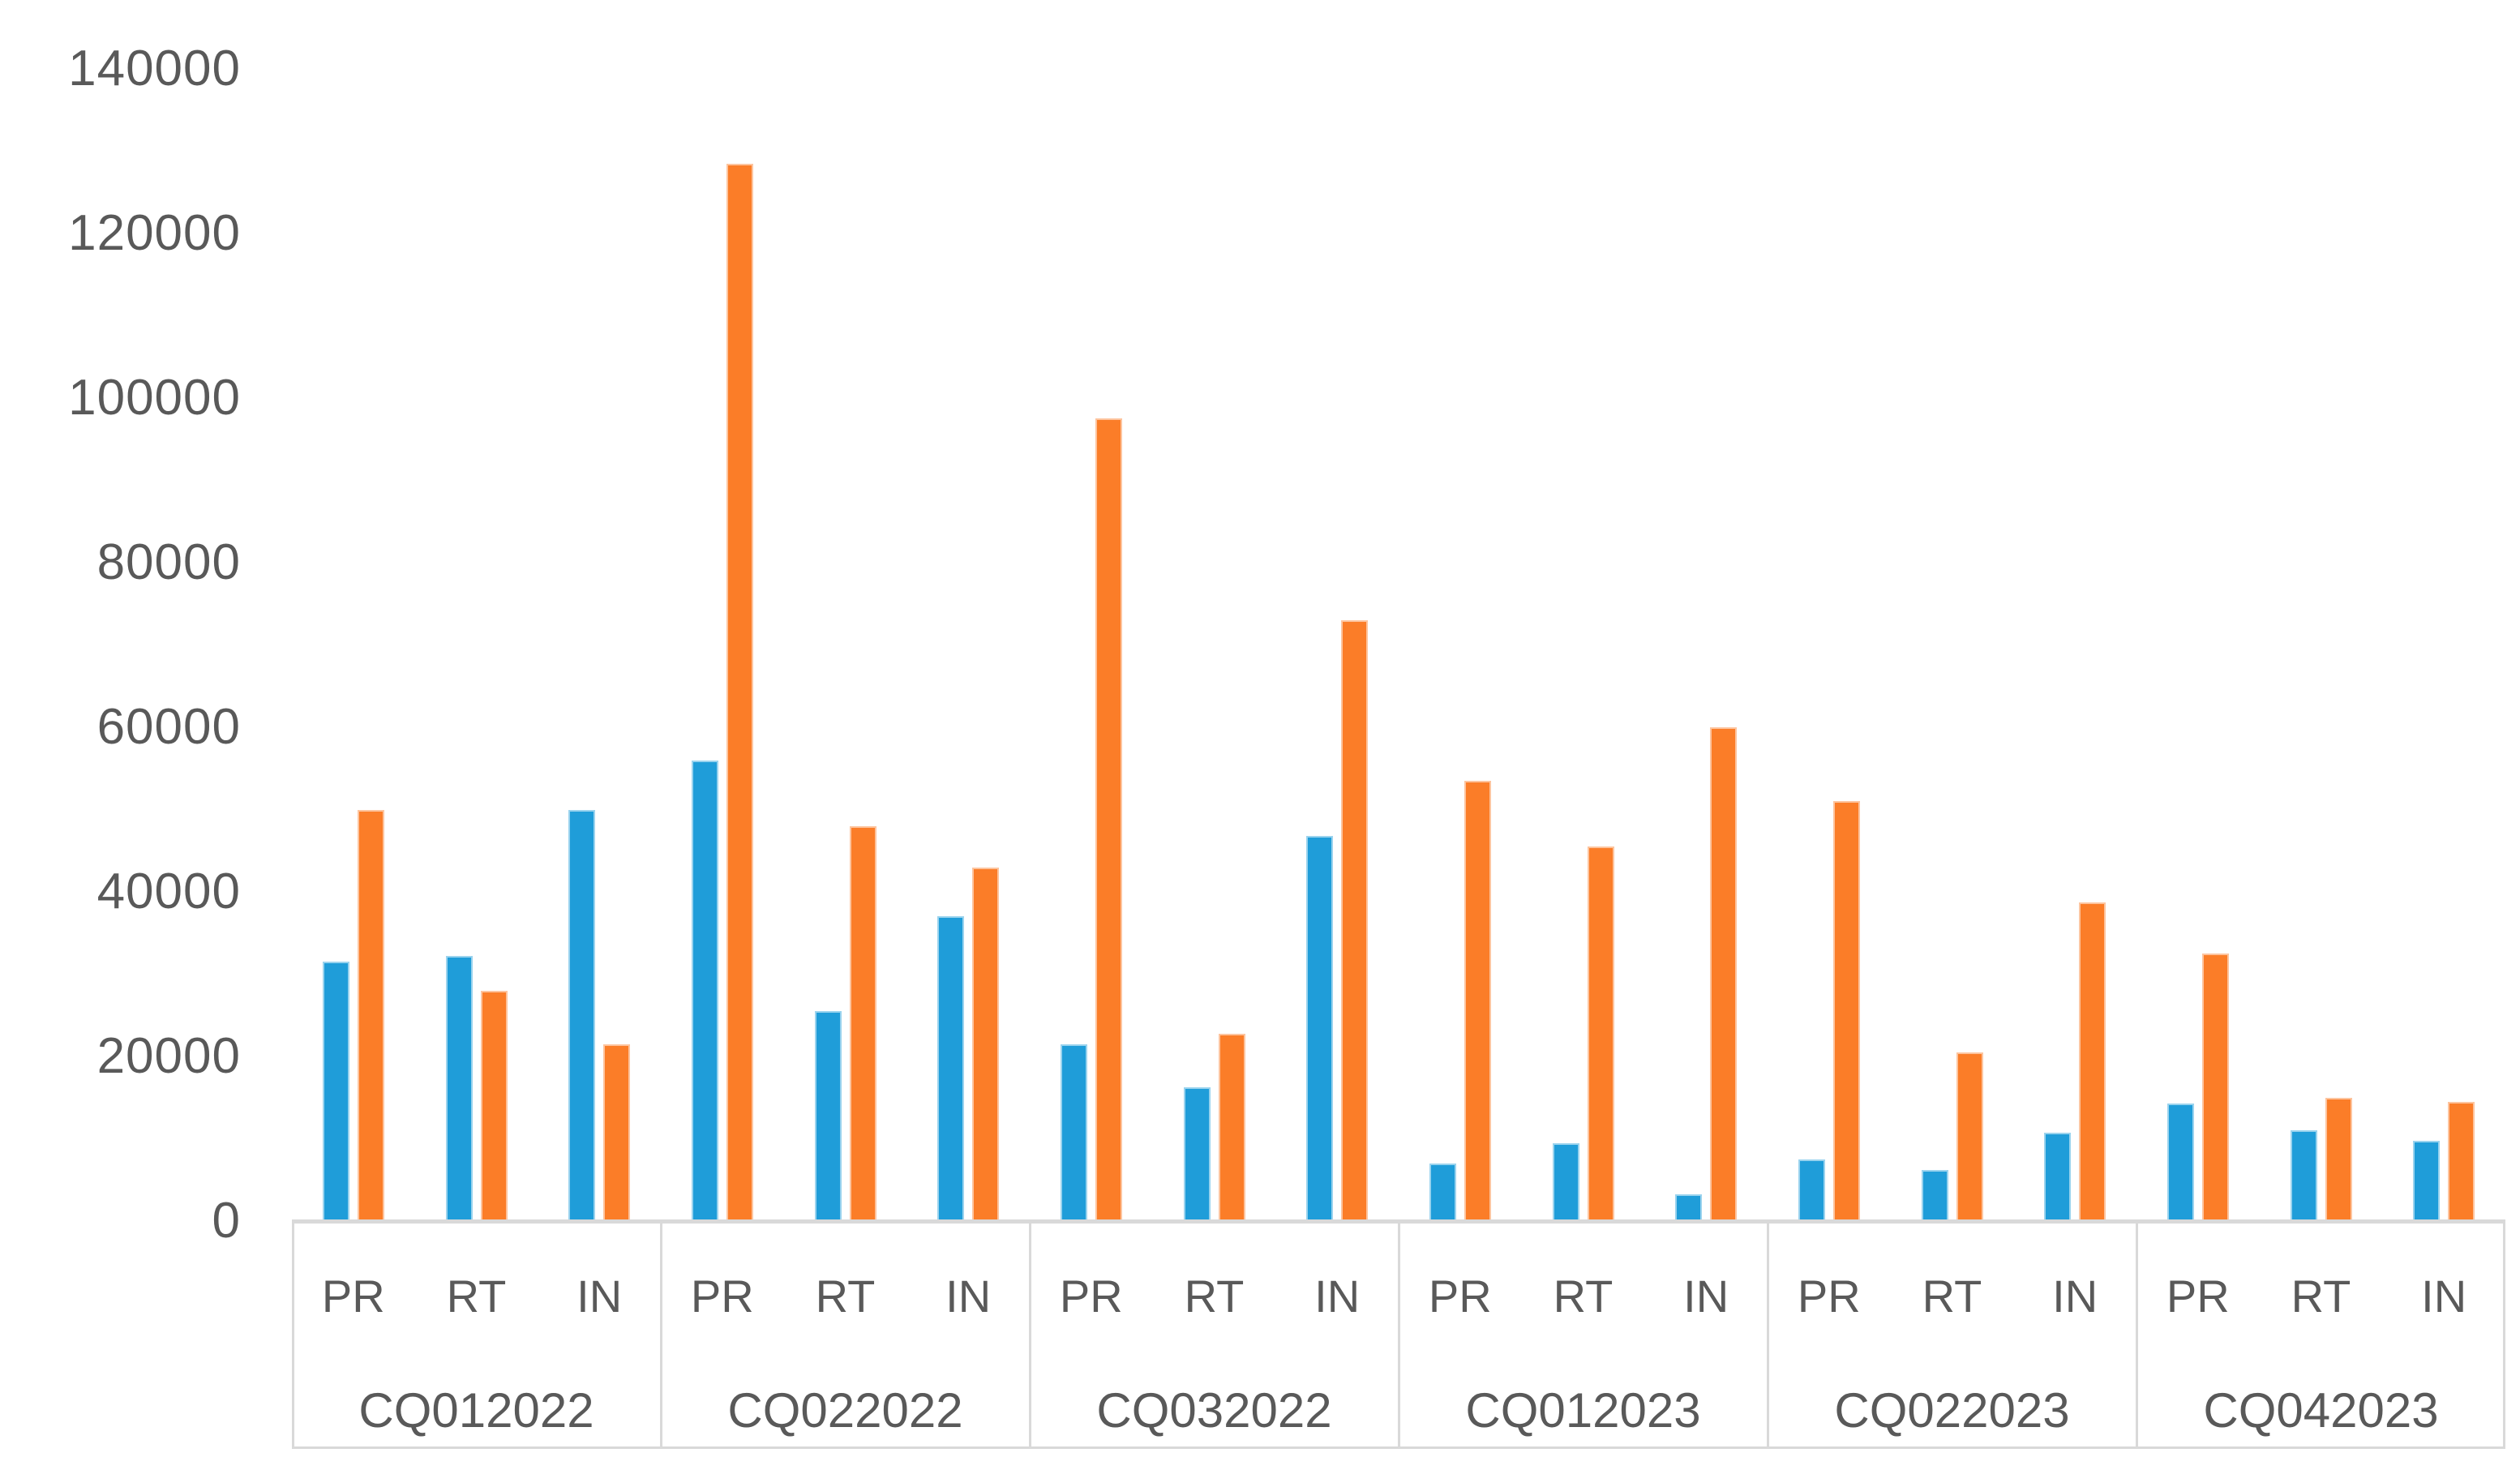  I want to click on y-axis-tick-label: 0, so click(227, 1221).